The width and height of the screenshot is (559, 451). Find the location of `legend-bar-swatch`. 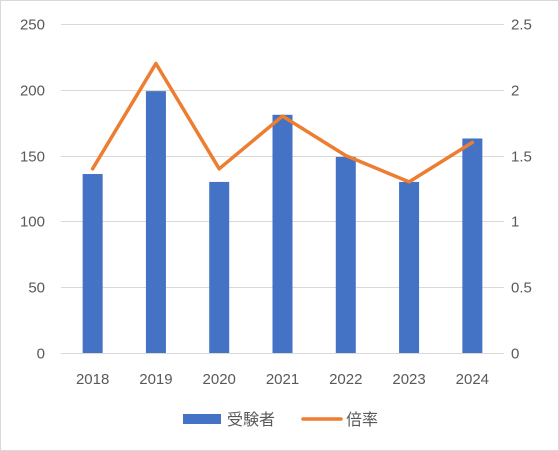

legend-bar-swatch is located at coordinates (202, 419).